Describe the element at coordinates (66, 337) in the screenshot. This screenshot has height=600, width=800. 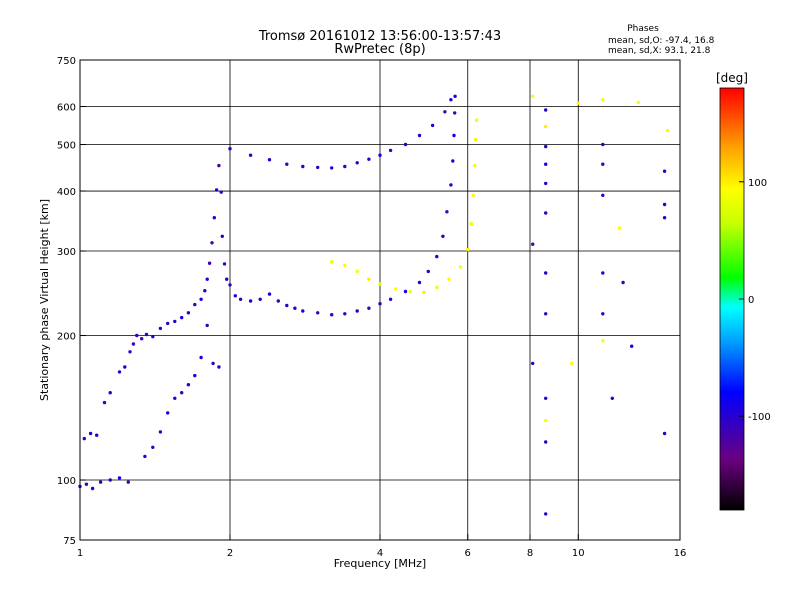
I see `y-tick-label: 200` at that location.